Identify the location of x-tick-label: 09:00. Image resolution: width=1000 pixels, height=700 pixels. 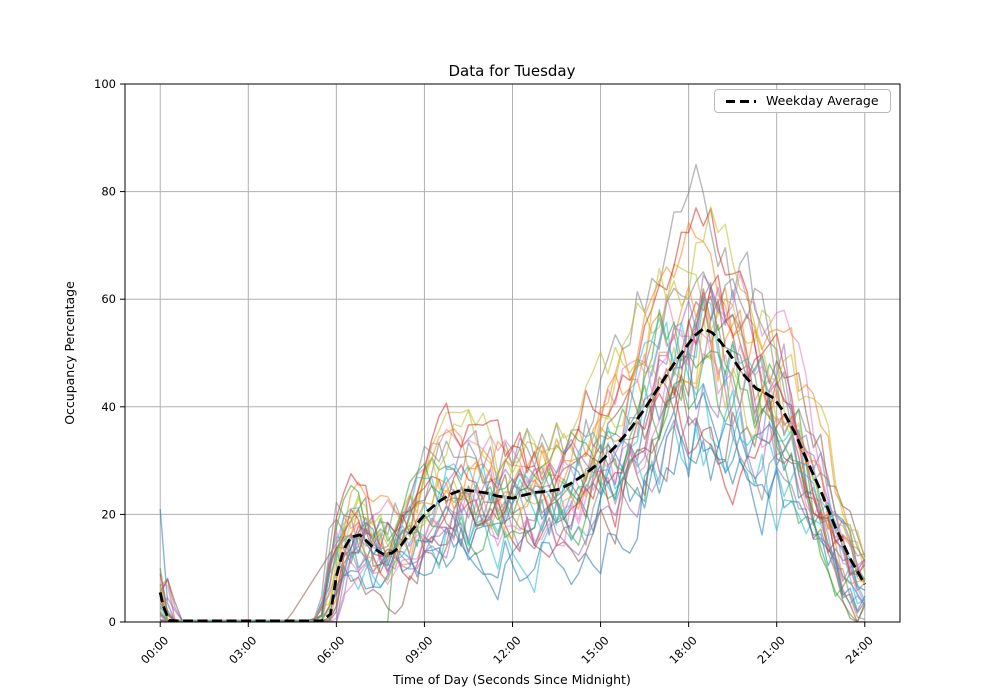
(418, 649).